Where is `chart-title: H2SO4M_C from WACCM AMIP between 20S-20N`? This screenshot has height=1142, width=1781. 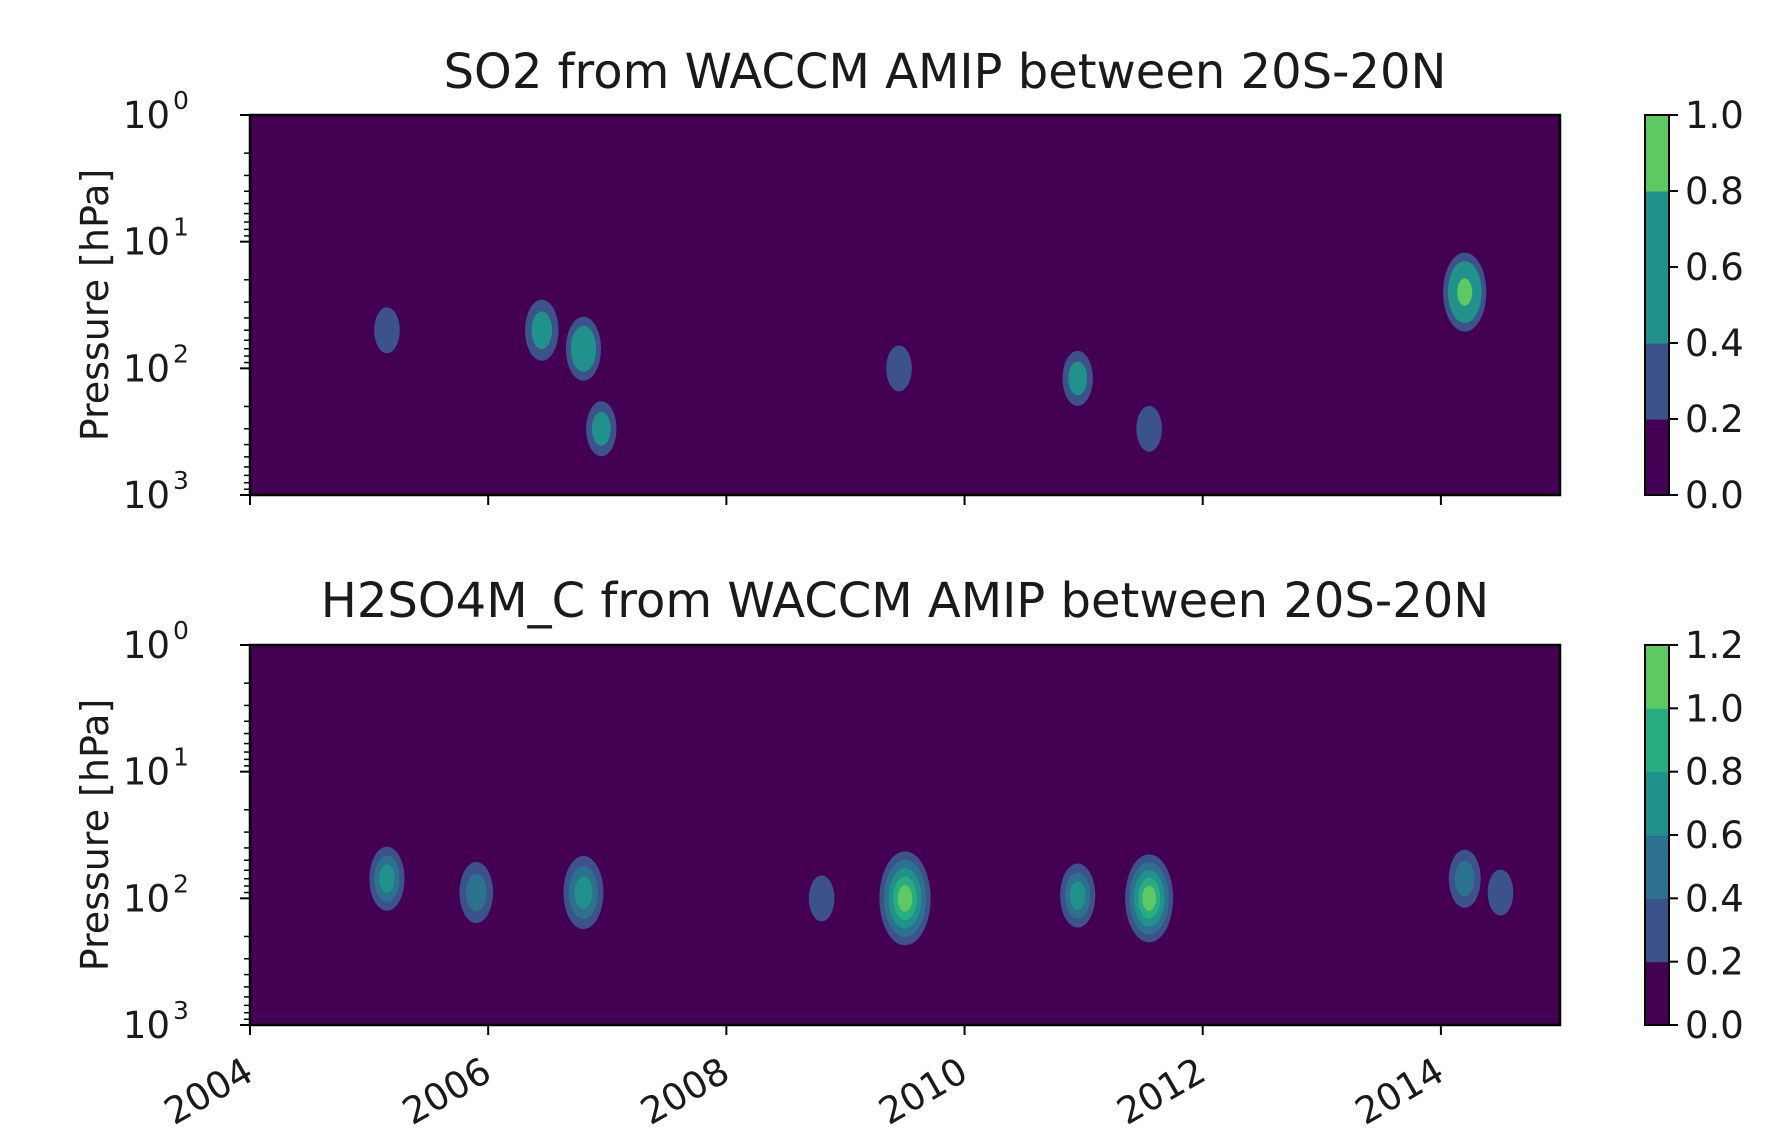 chart-title: H2SO4M_C from WACCM AMIP between 20S-20N is located at coordinates (905, 601).